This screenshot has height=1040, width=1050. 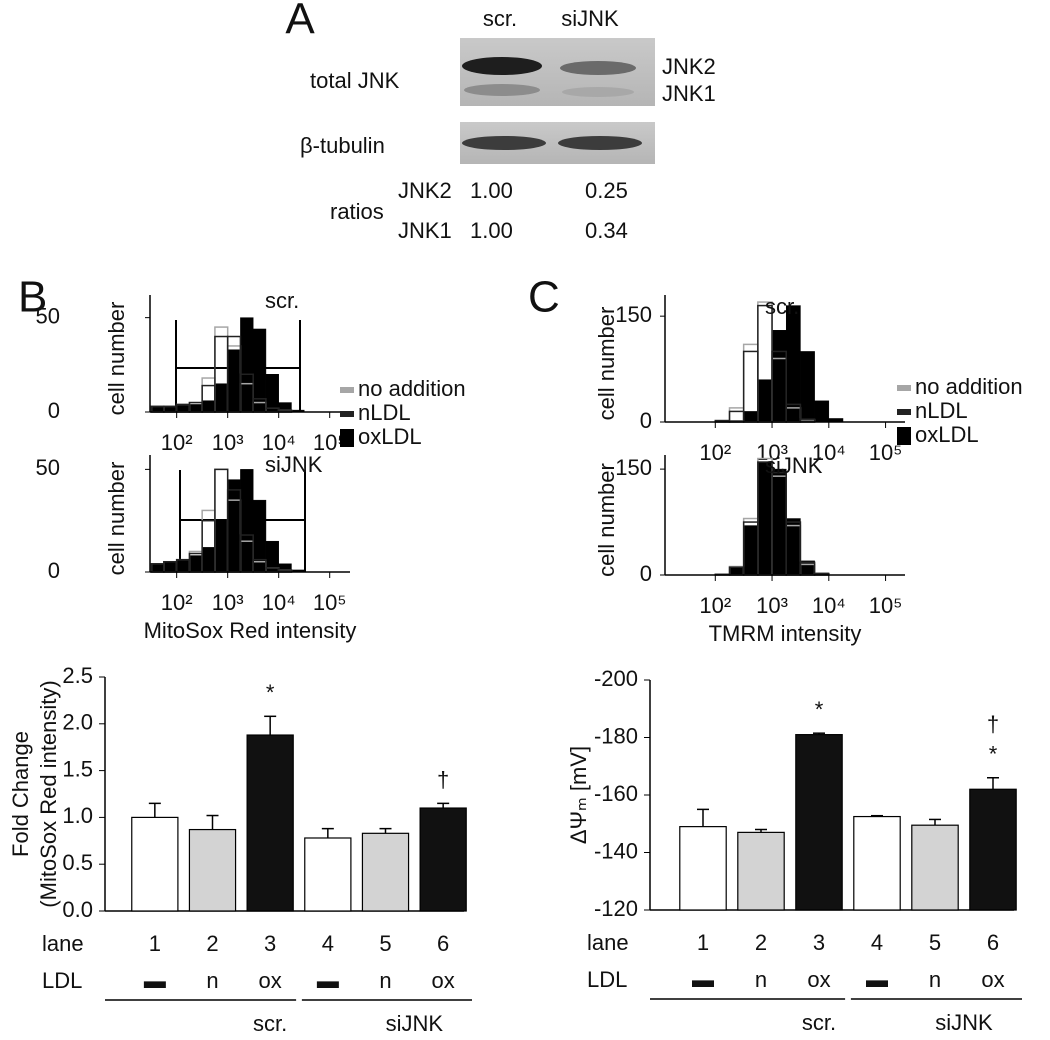 What do you see at coordinates (616, 678) in the screenshot?
I see `y-tick-label: -200` at bounding box center [616, 678].